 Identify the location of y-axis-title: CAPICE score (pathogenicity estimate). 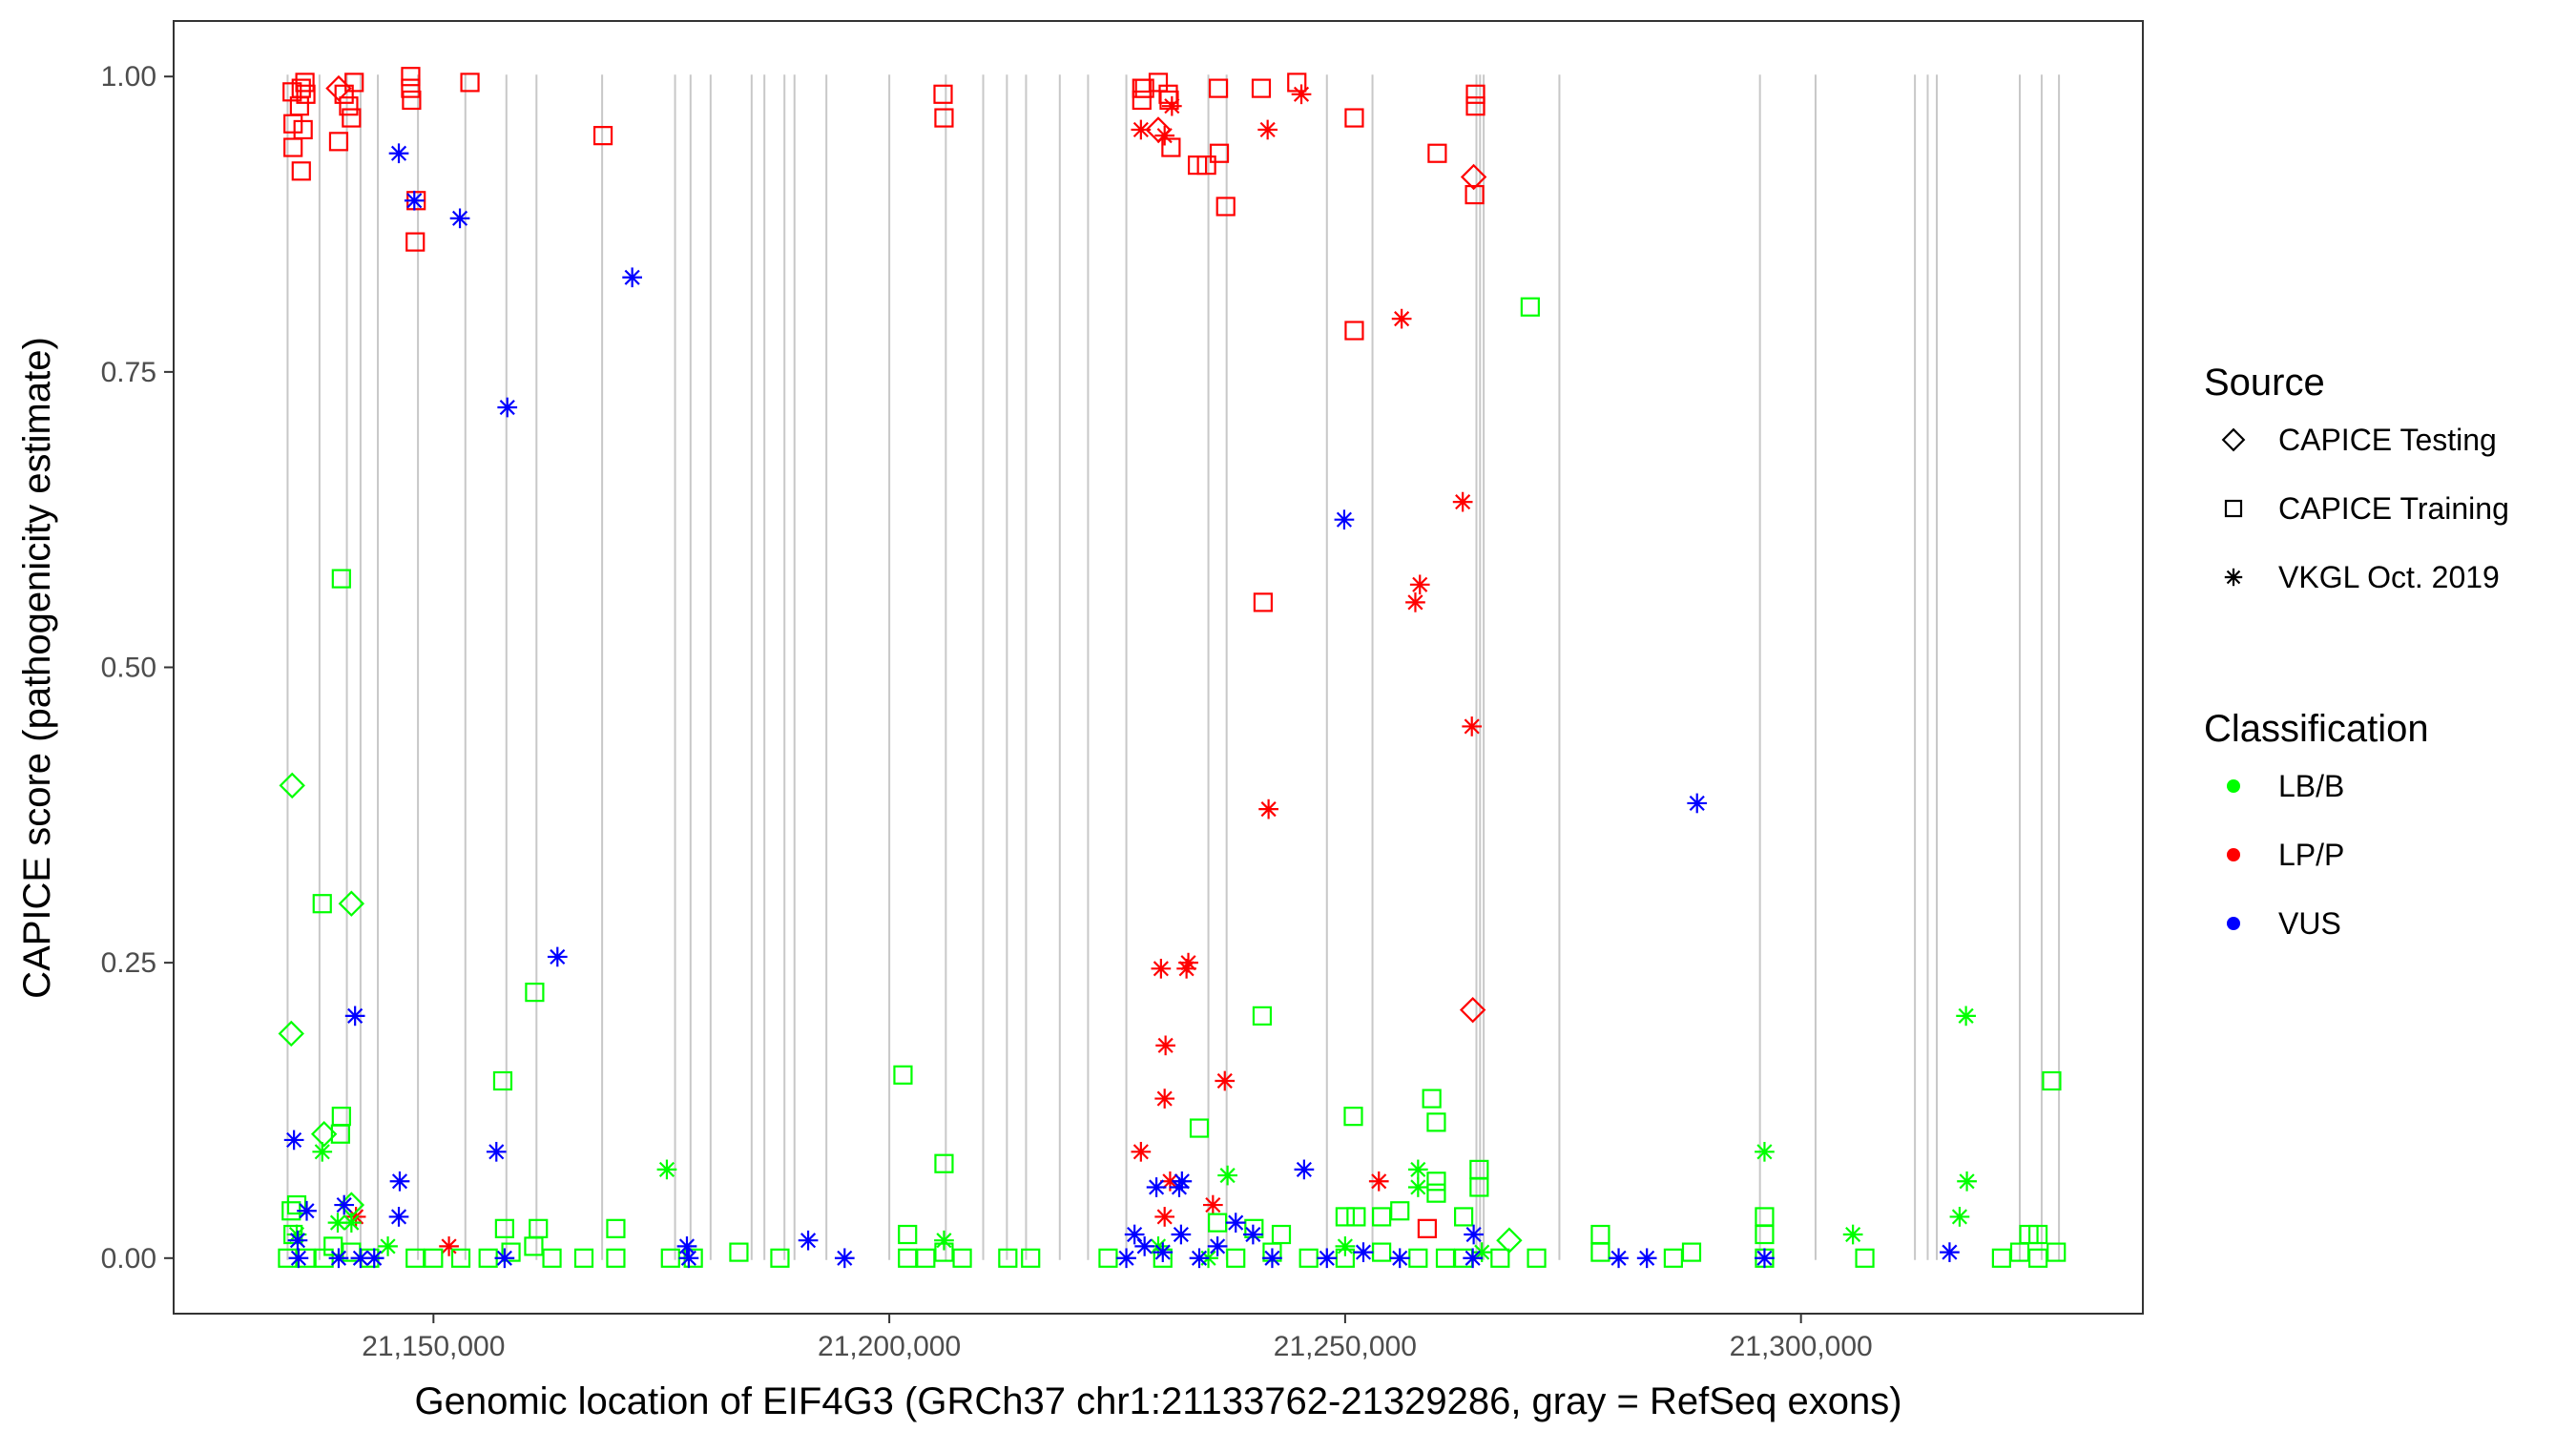
(37, 668).